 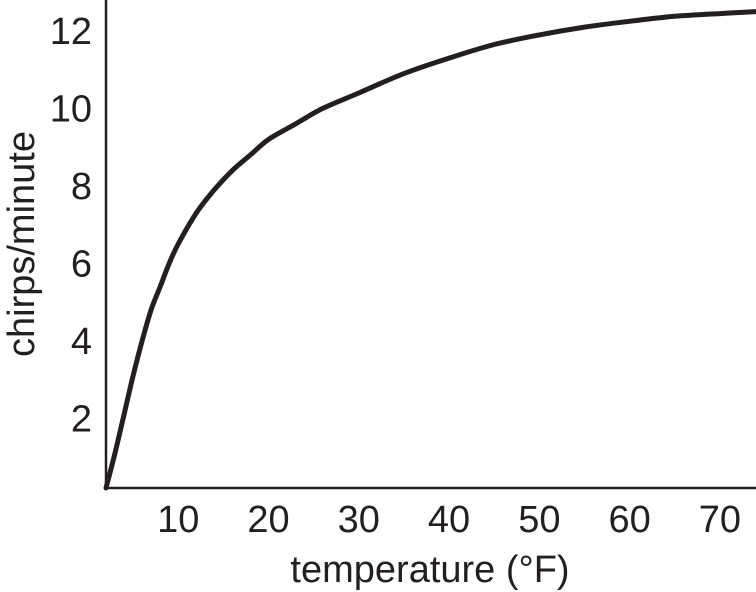 I want to click on x-tick-label: 50, so click(x=539, y=520).